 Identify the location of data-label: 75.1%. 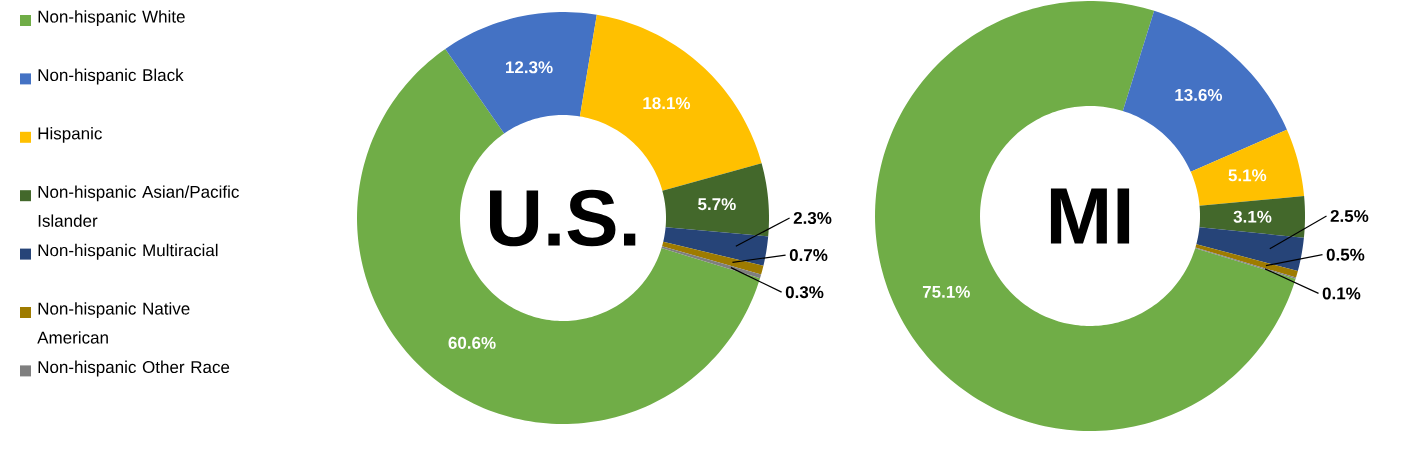
(946, 291).